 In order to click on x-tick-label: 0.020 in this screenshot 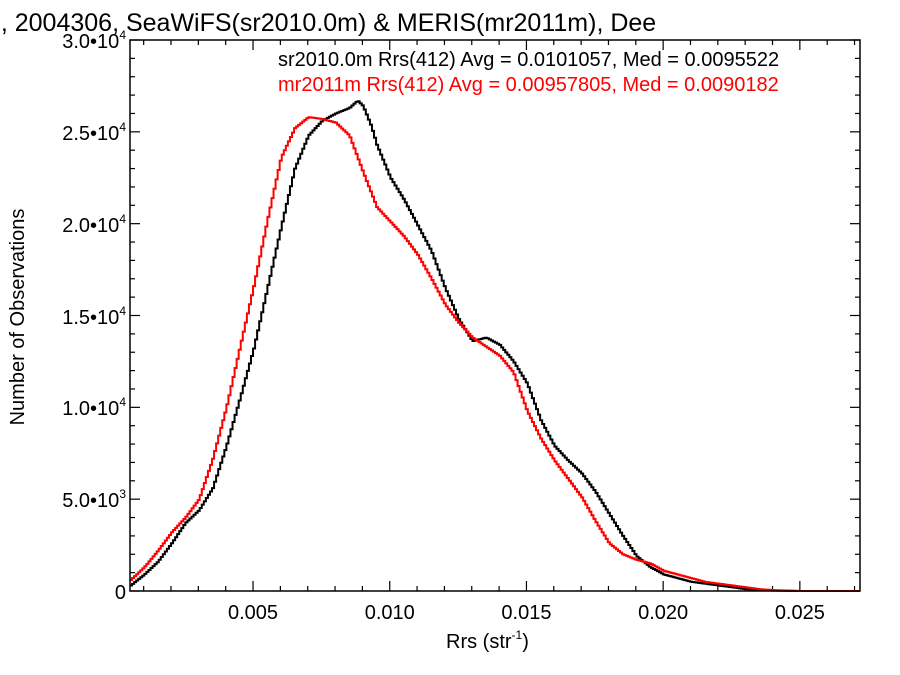, I will do `click(663, 613)`.